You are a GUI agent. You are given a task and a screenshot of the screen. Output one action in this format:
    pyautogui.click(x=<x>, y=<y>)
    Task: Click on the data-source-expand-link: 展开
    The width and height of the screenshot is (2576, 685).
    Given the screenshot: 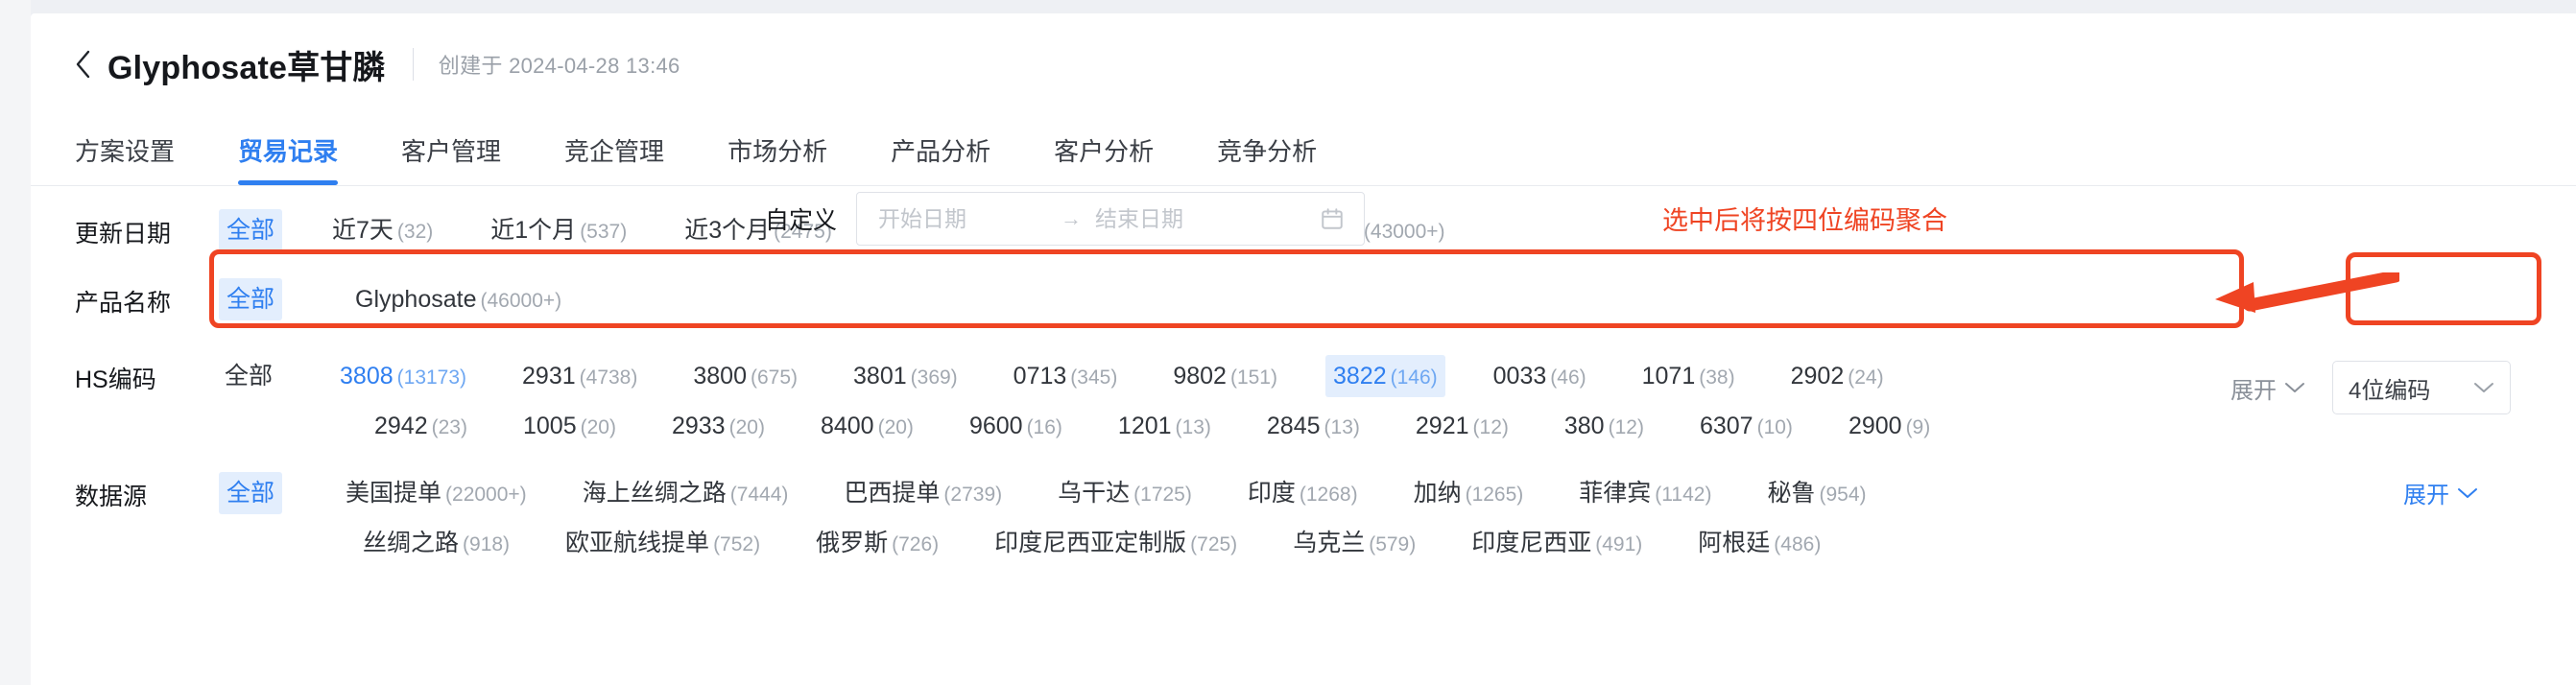 What is the action you would take?
    pyautogui.click(x=2440, y=493)
    